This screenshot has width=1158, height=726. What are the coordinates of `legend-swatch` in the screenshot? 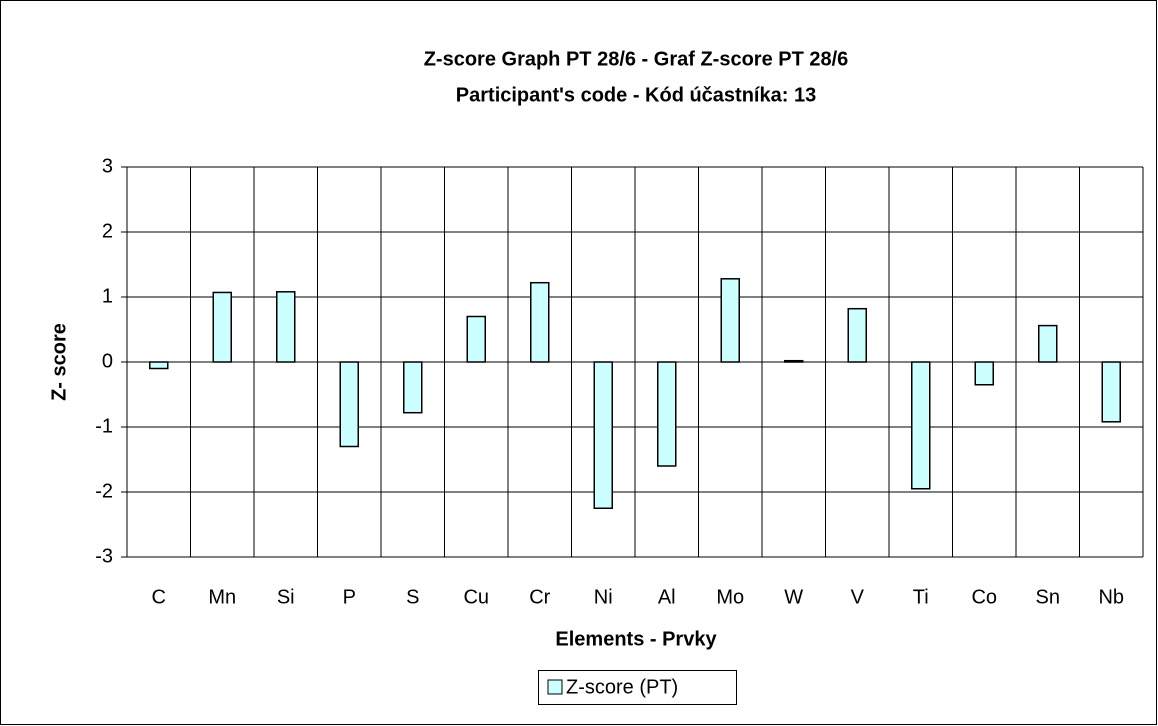 It's located at (555, 687).